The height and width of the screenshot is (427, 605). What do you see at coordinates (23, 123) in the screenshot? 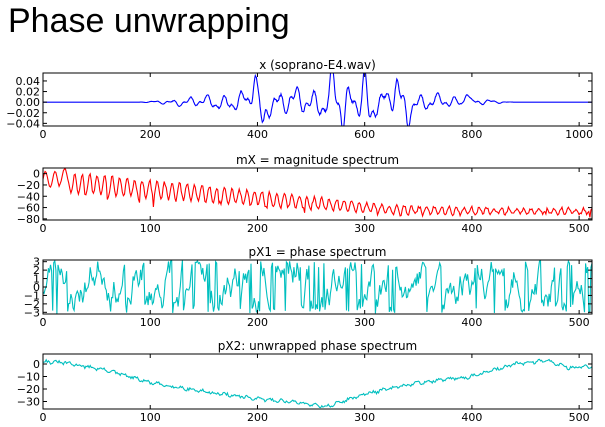
I see `y-tick-label: −0.04` at bounding box center [23, 123].